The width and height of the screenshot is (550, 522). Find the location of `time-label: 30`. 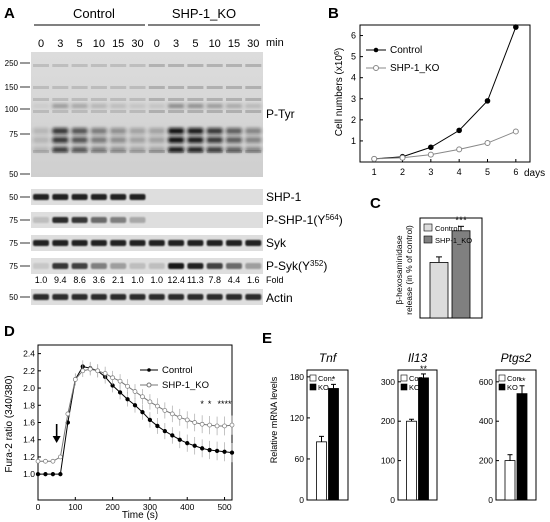

time-label: 30 is located at coordinates (253, 44).